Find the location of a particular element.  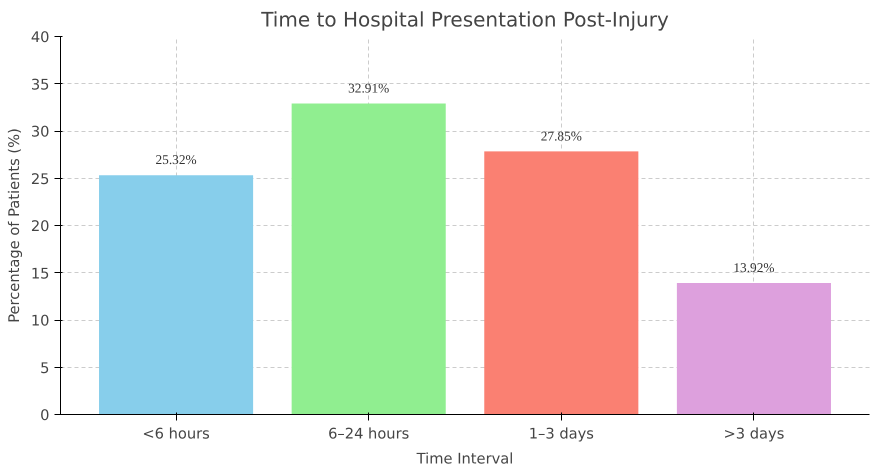

y-tick-label: 20 is located at coordinates (40, 226).